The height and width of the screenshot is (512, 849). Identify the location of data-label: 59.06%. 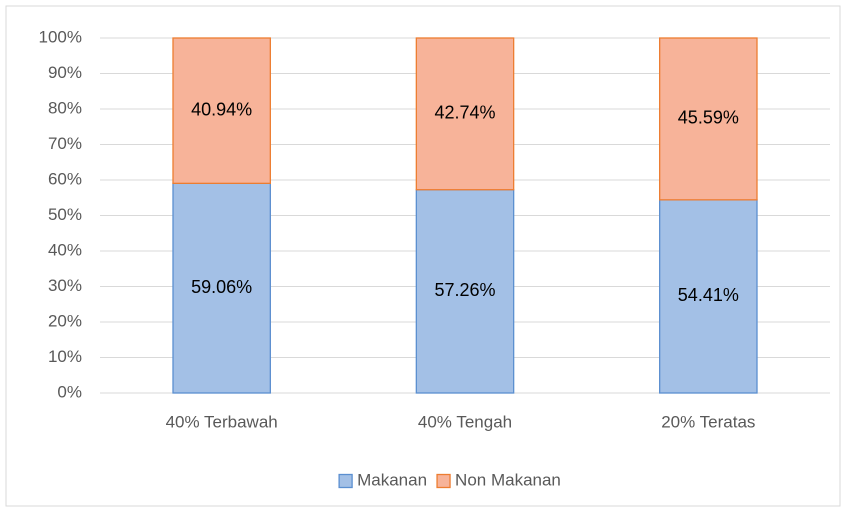
(221, 287).